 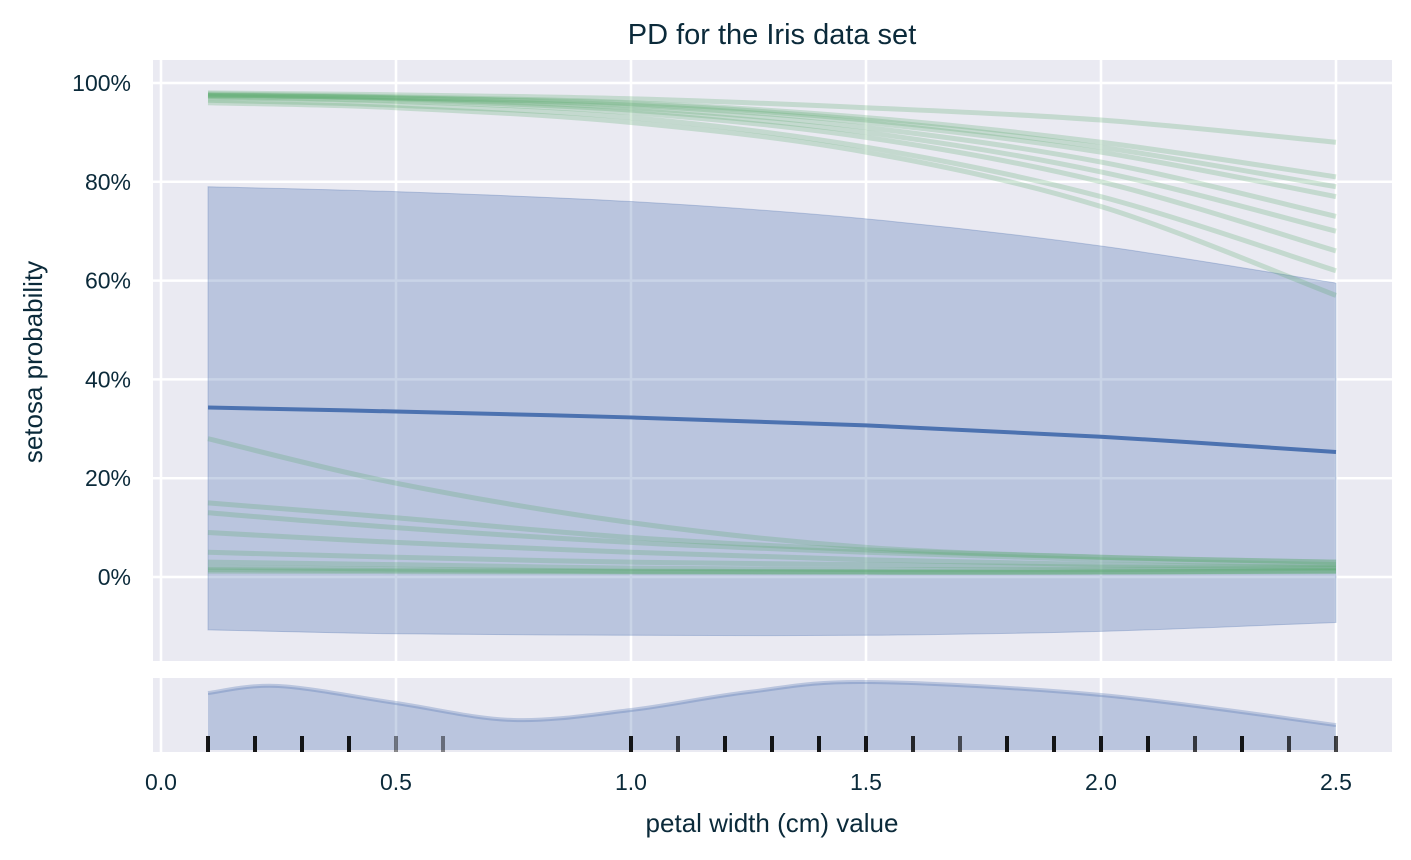 What do you see at coordinates (772, 35) in the screenshot?
I see `chart-title: PD for the Iris data set` at bounding box center [772, 35].